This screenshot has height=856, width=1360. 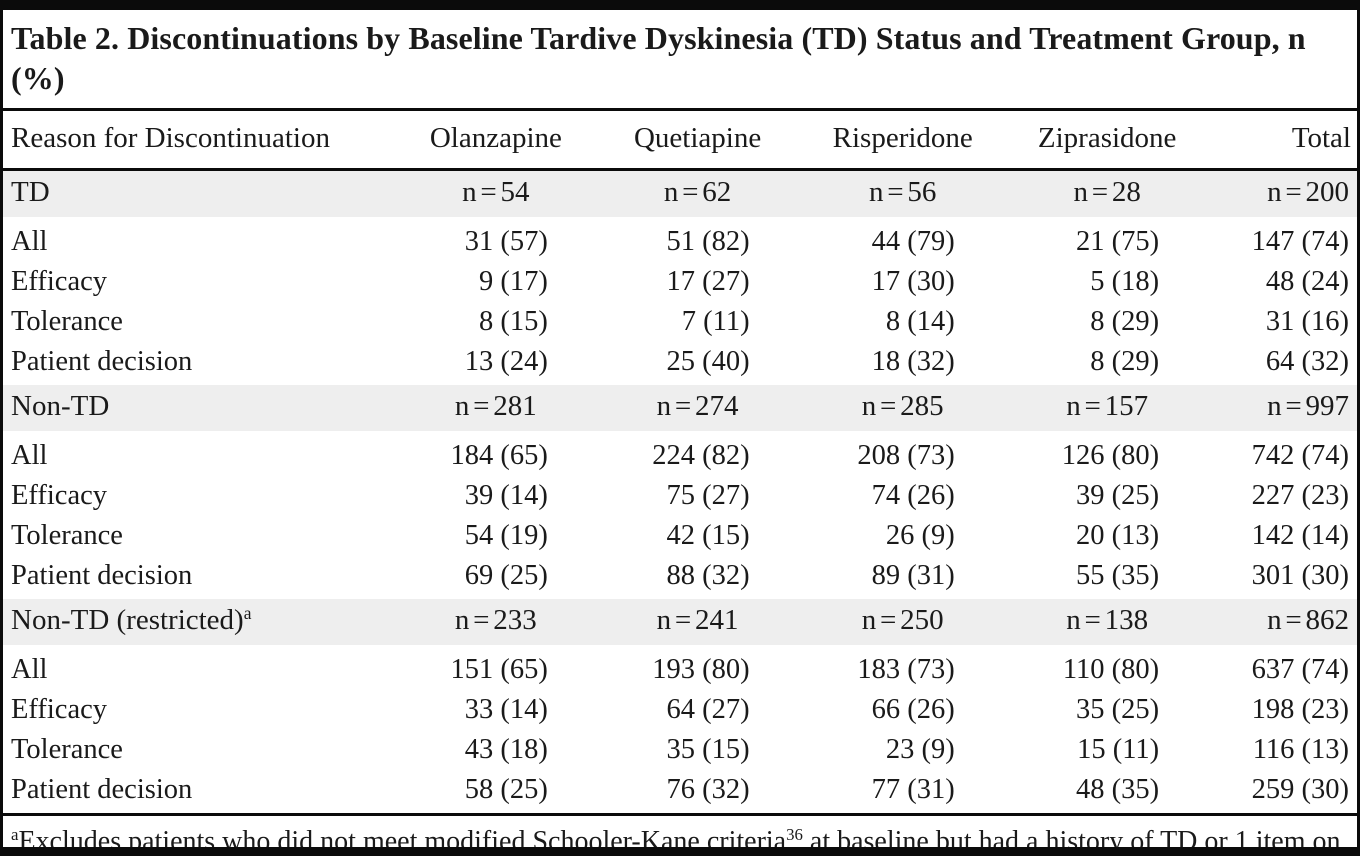 I want to click on cell-value: 88 (32), so click(x=708, y=575).